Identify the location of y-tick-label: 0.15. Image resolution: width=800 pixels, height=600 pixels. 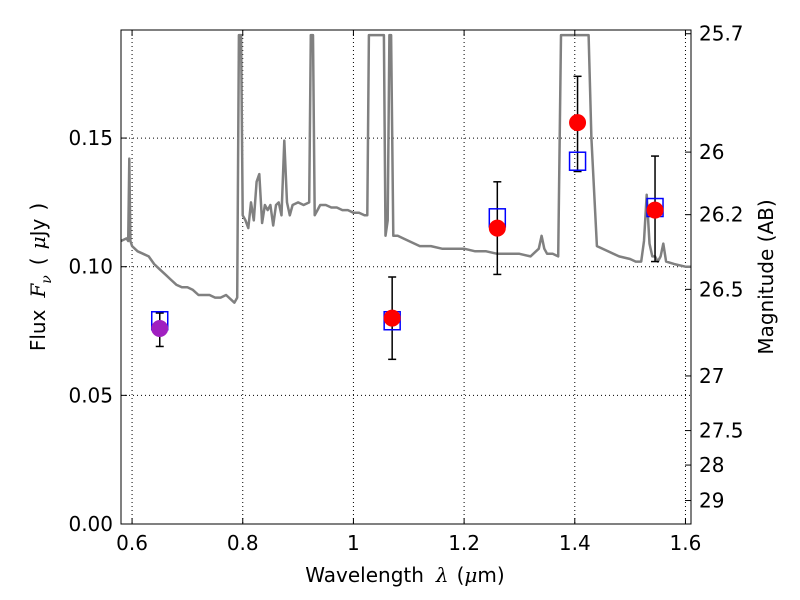
(90, 138).